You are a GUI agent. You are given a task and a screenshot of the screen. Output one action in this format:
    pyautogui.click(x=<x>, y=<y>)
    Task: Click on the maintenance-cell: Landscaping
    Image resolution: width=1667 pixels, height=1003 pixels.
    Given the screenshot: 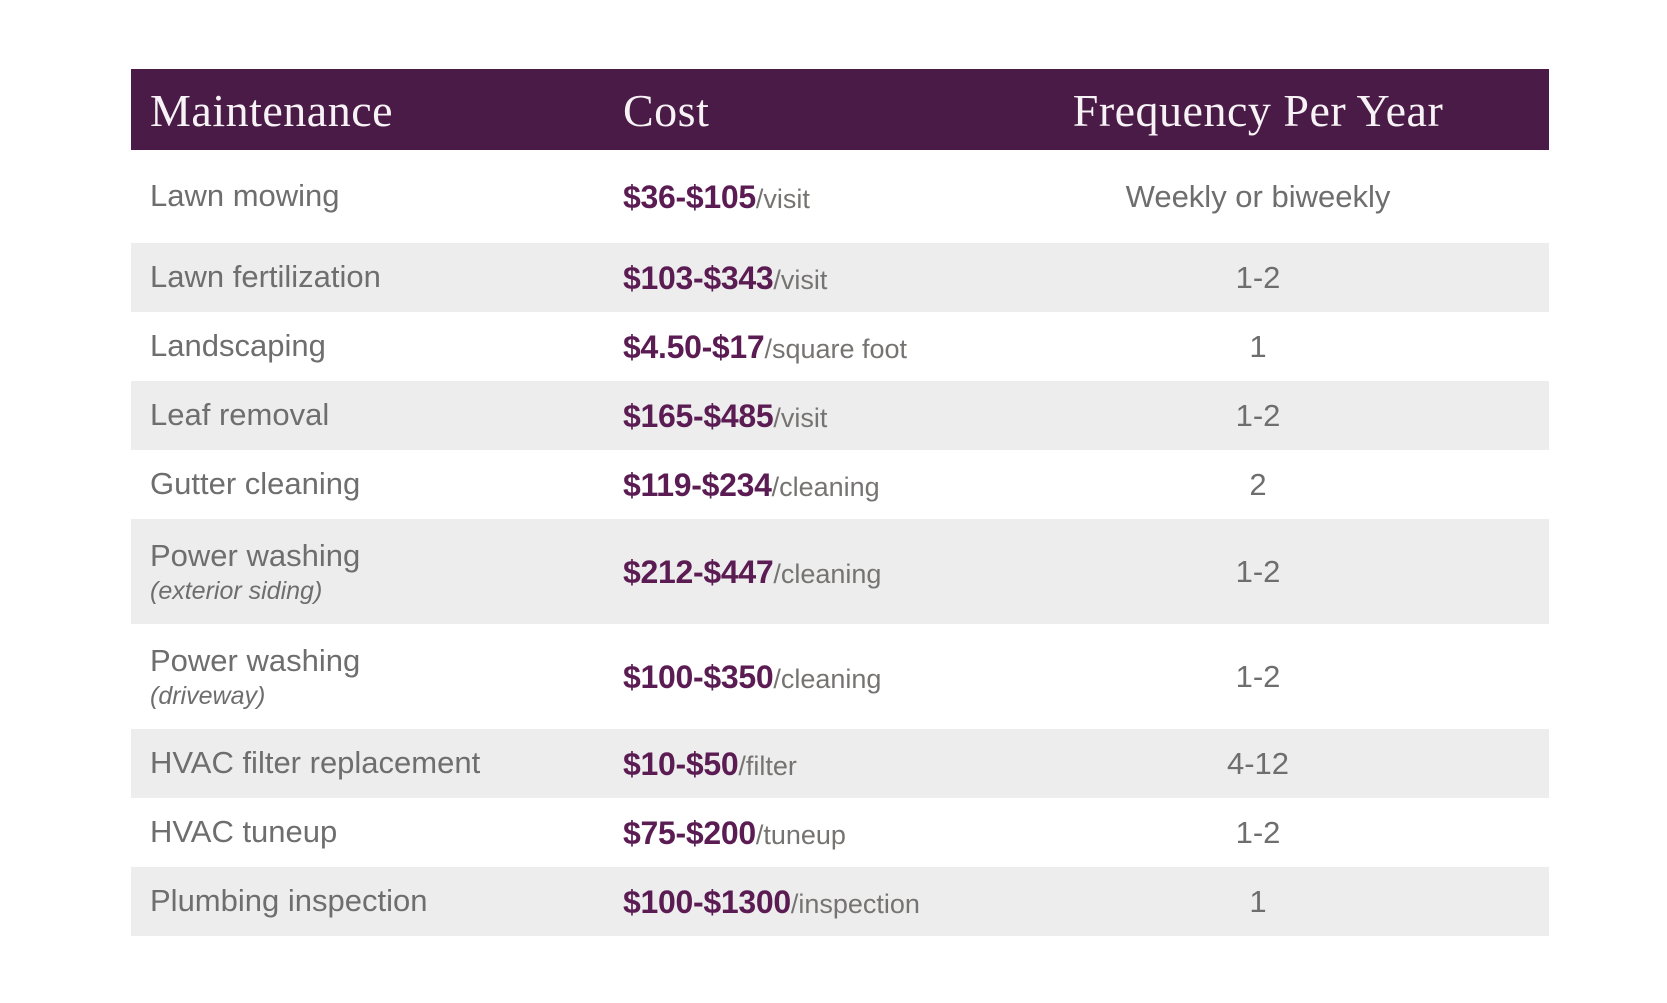 What is the action you would take?
    pyautogui.click(x=377, y=346)
    